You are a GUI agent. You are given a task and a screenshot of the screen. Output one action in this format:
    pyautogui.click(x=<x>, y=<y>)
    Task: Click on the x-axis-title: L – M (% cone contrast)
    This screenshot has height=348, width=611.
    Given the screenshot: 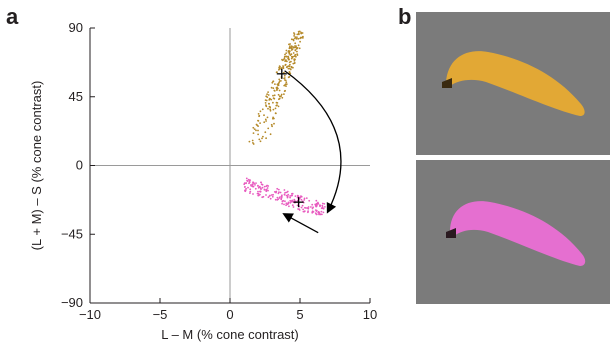 What is the action you would take?
    pyautogui.click(x=230, y=334)
    